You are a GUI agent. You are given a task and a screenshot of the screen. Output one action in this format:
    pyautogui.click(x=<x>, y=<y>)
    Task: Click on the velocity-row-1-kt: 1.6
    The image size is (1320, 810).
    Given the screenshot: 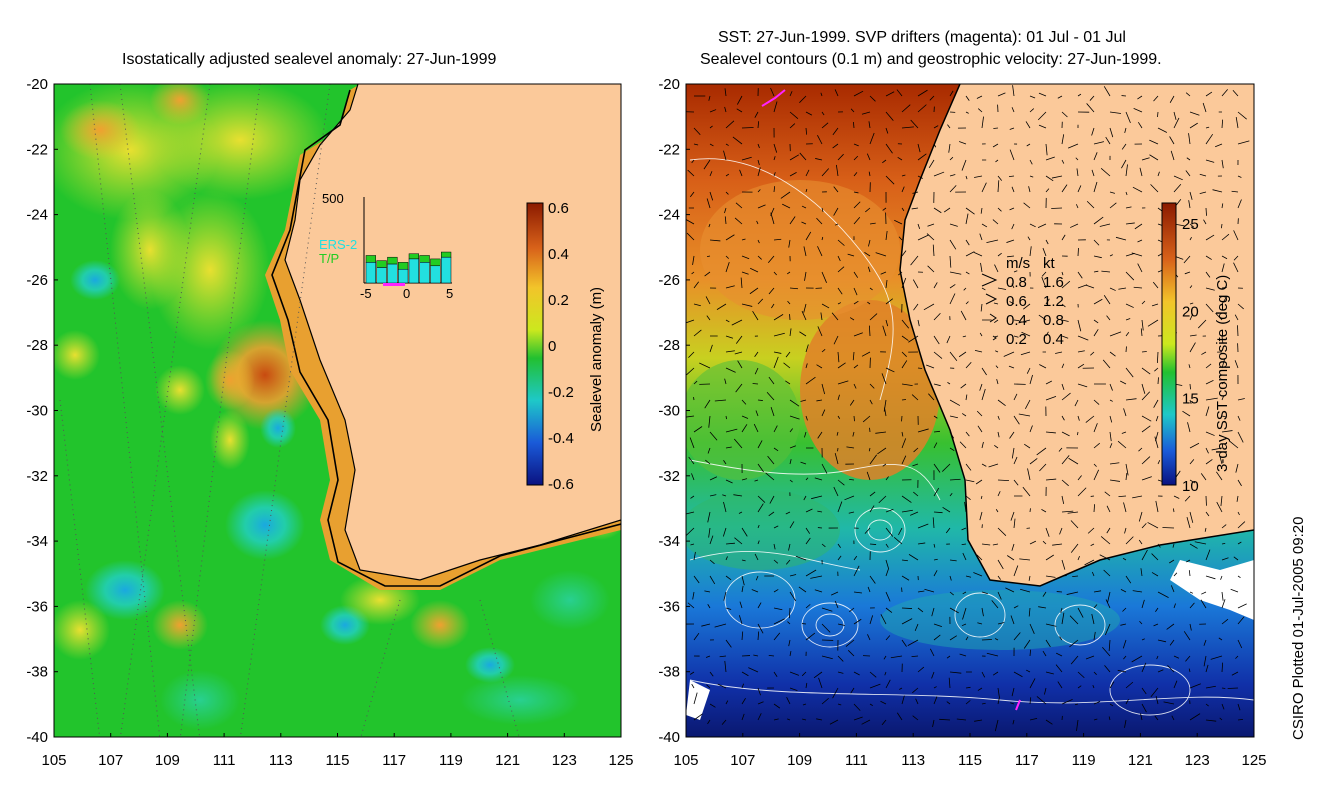 What is the action you would take?
    pyautogui.click(x=1053, y=282)
    